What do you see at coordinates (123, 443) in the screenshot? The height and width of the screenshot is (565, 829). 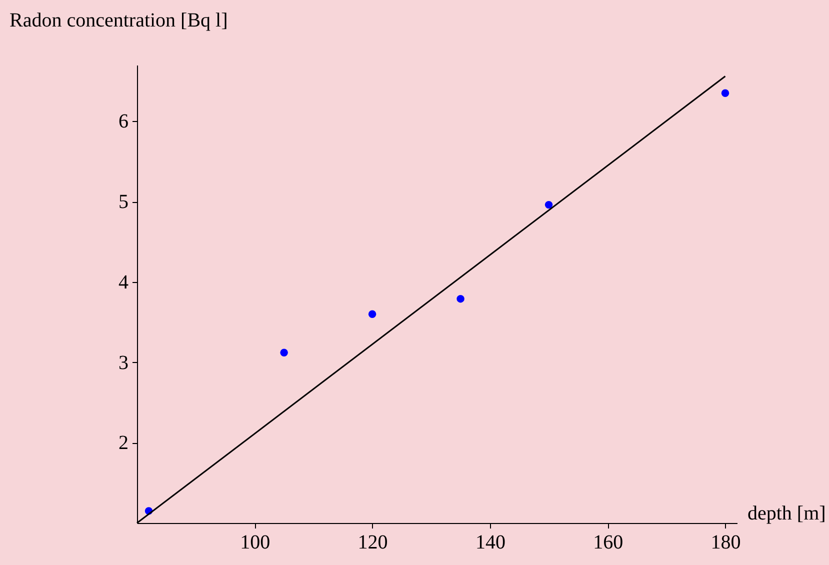 I see `y-tick-label: 2` at bounding box center [123, 443].